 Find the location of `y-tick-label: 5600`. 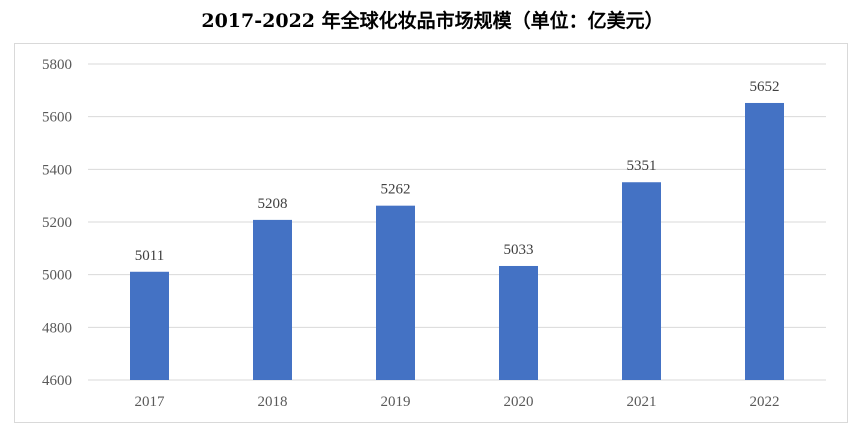

y-tick-label: 5600 is located at coordinates (57, 118).